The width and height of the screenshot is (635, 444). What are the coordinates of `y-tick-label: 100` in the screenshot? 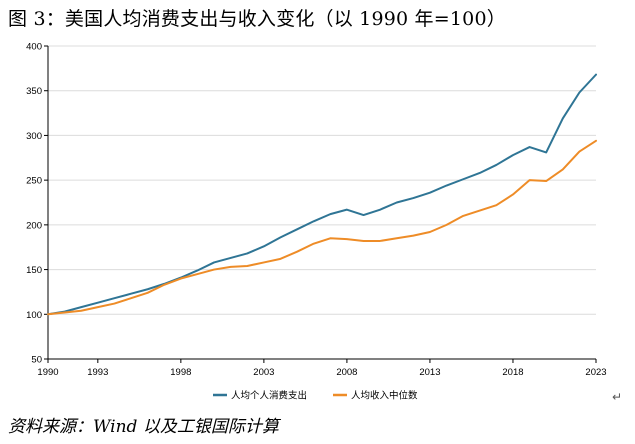 It's located at (34, 315).